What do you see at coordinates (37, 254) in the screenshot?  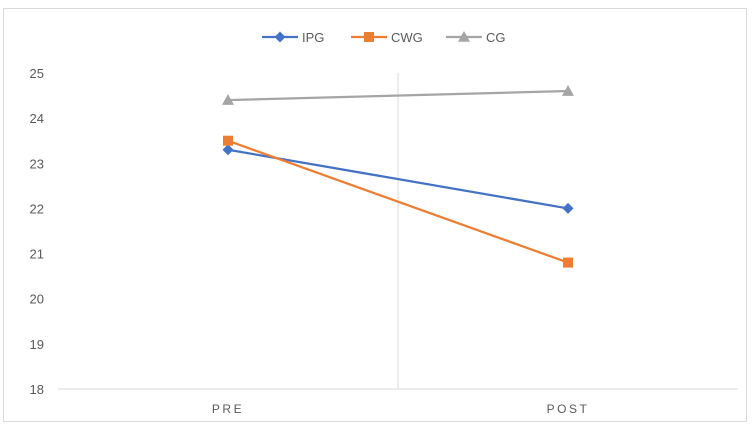 I see `y-tick-label: 21` at bounding box center [37, 254].